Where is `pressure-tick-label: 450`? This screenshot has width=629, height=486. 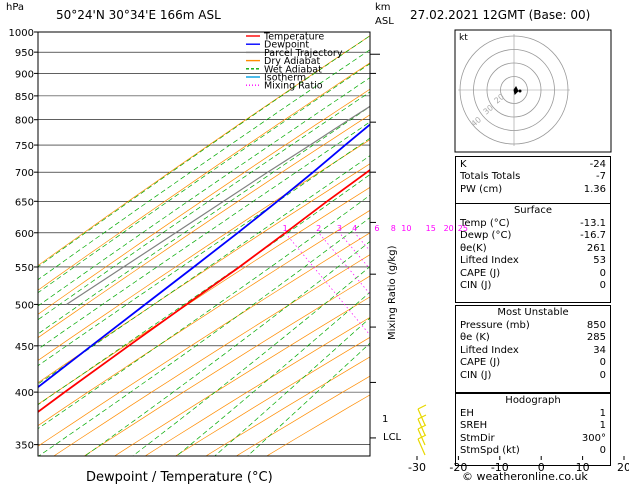
pressure-tick-label: 450 is located at coordinates (24, 347).